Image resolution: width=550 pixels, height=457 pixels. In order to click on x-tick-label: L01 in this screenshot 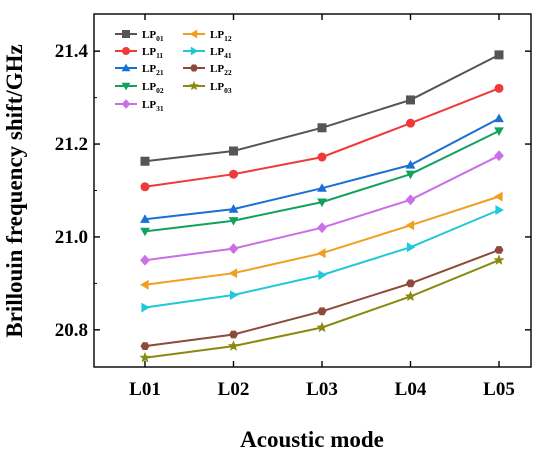, I will do `click(145, 389)`.